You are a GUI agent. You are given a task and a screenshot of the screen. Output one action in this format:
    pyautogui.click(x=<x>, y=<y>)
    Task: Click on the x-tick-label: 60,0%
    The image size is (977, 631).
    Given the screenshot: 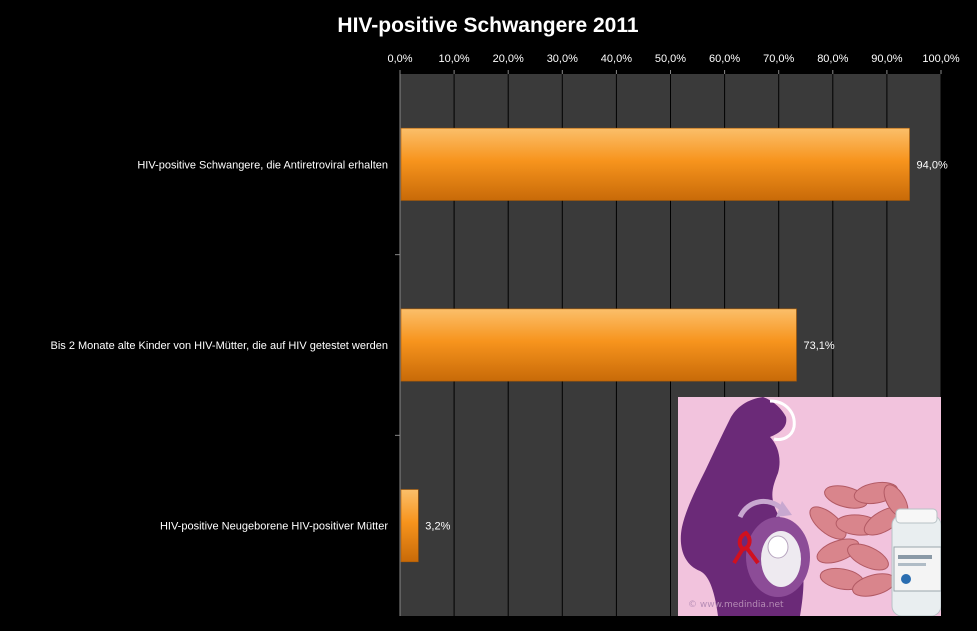 What is the action you would take?
    pyautogui.click(x=724, y=59)
    